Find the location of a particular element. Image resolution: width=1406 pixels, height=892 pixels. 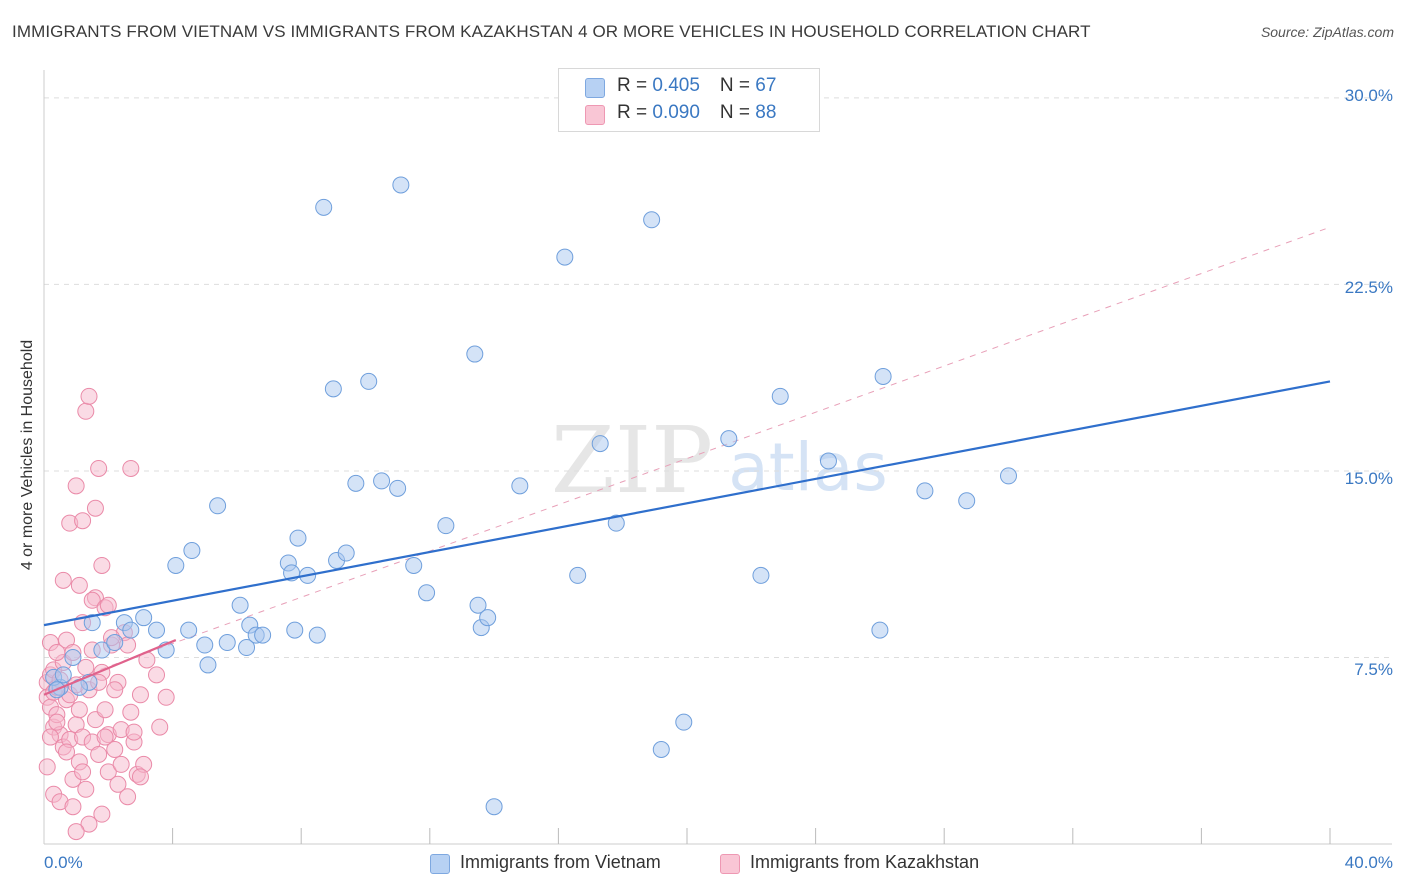

correlation-legend: R = 0.405 N = 67 R = 0.090 N = 88 is located at coordinates (689, 100).